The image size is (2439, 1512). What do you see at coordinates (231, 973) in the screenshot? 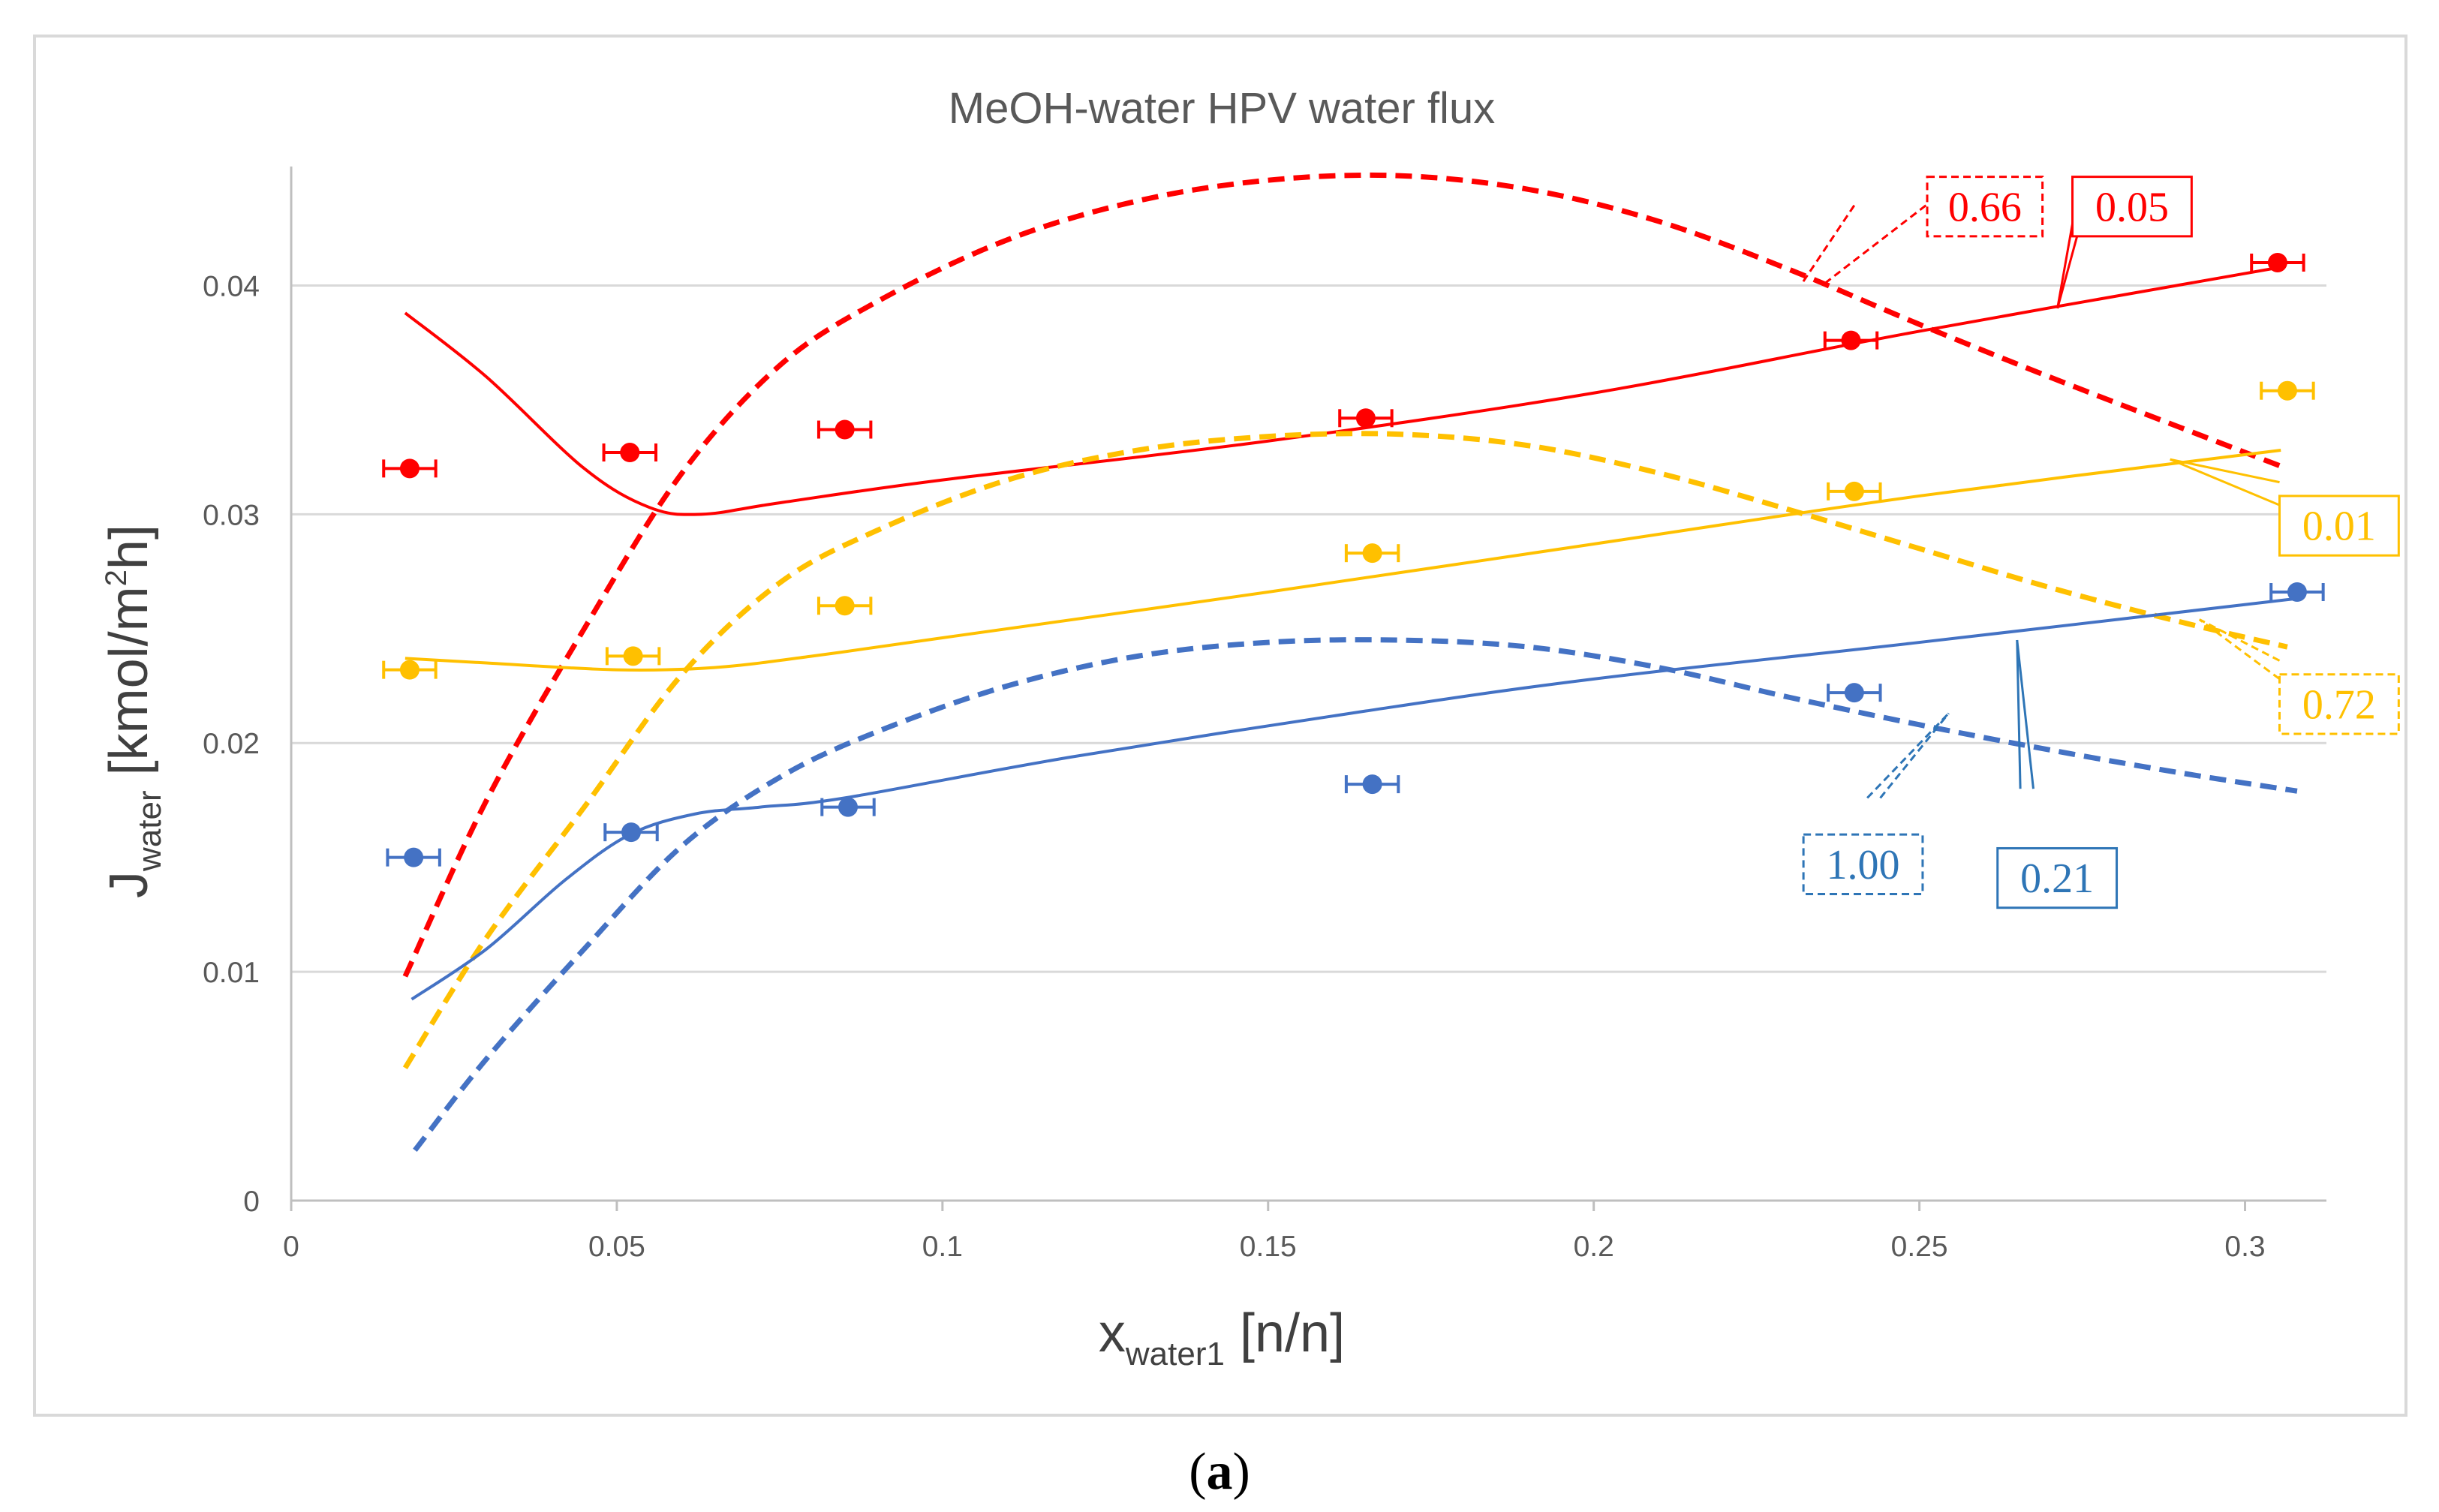
I see `y-tick-label: 0.01` at bounding box center [231, 973].